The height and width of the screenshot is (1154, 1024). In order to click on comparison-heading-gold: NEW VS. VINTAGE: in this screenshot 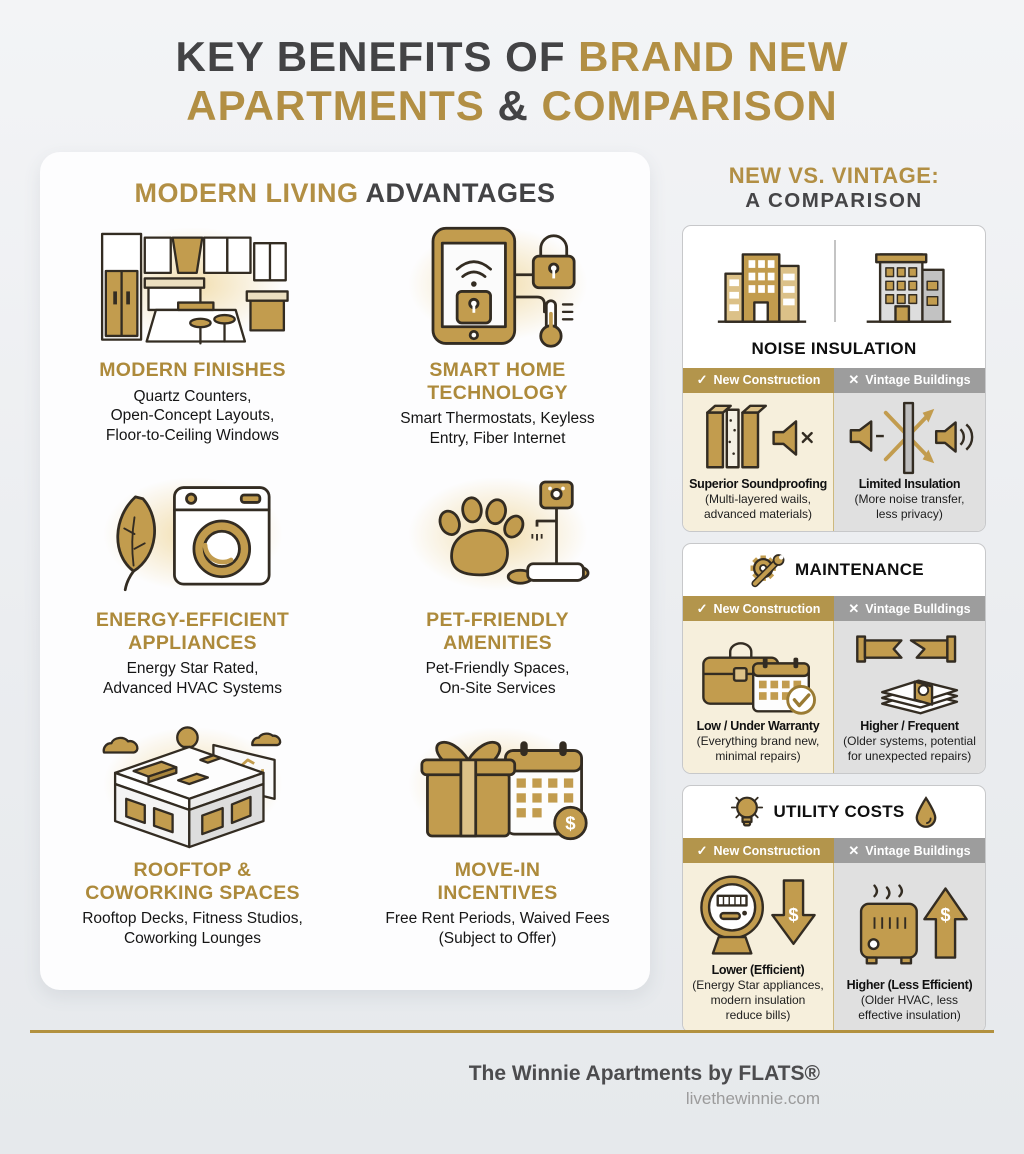, I will do `click(834, 175)`.